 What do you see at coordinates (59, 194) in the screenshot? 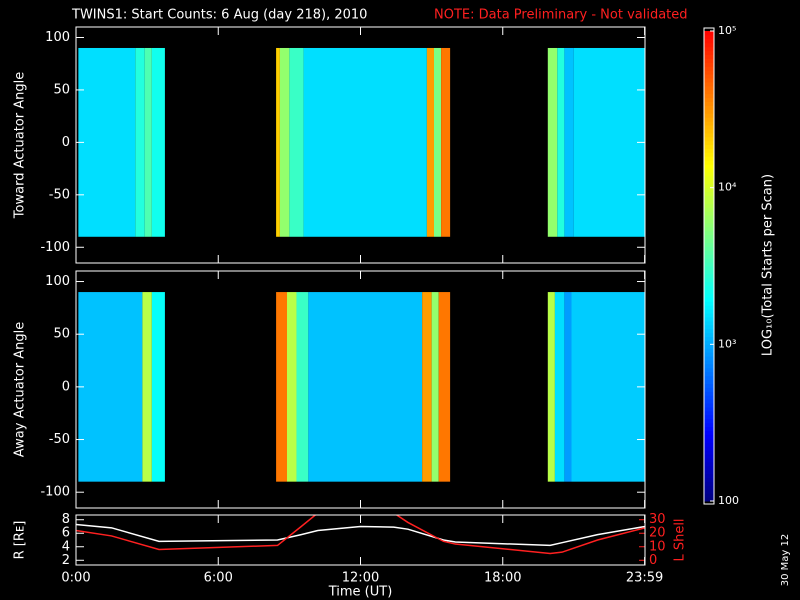
I see `y-tick-label: -50` at bounding box center [59, 194].